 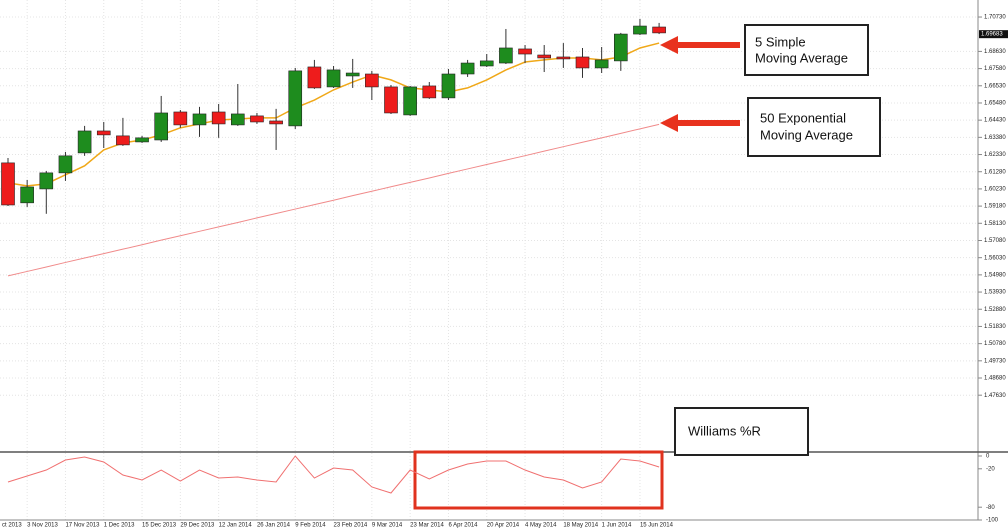 What do you see at coordinates (995, 189) in the screenshot?
I see `y-tick-label: 1.60230` at bounding box center [995, 189].